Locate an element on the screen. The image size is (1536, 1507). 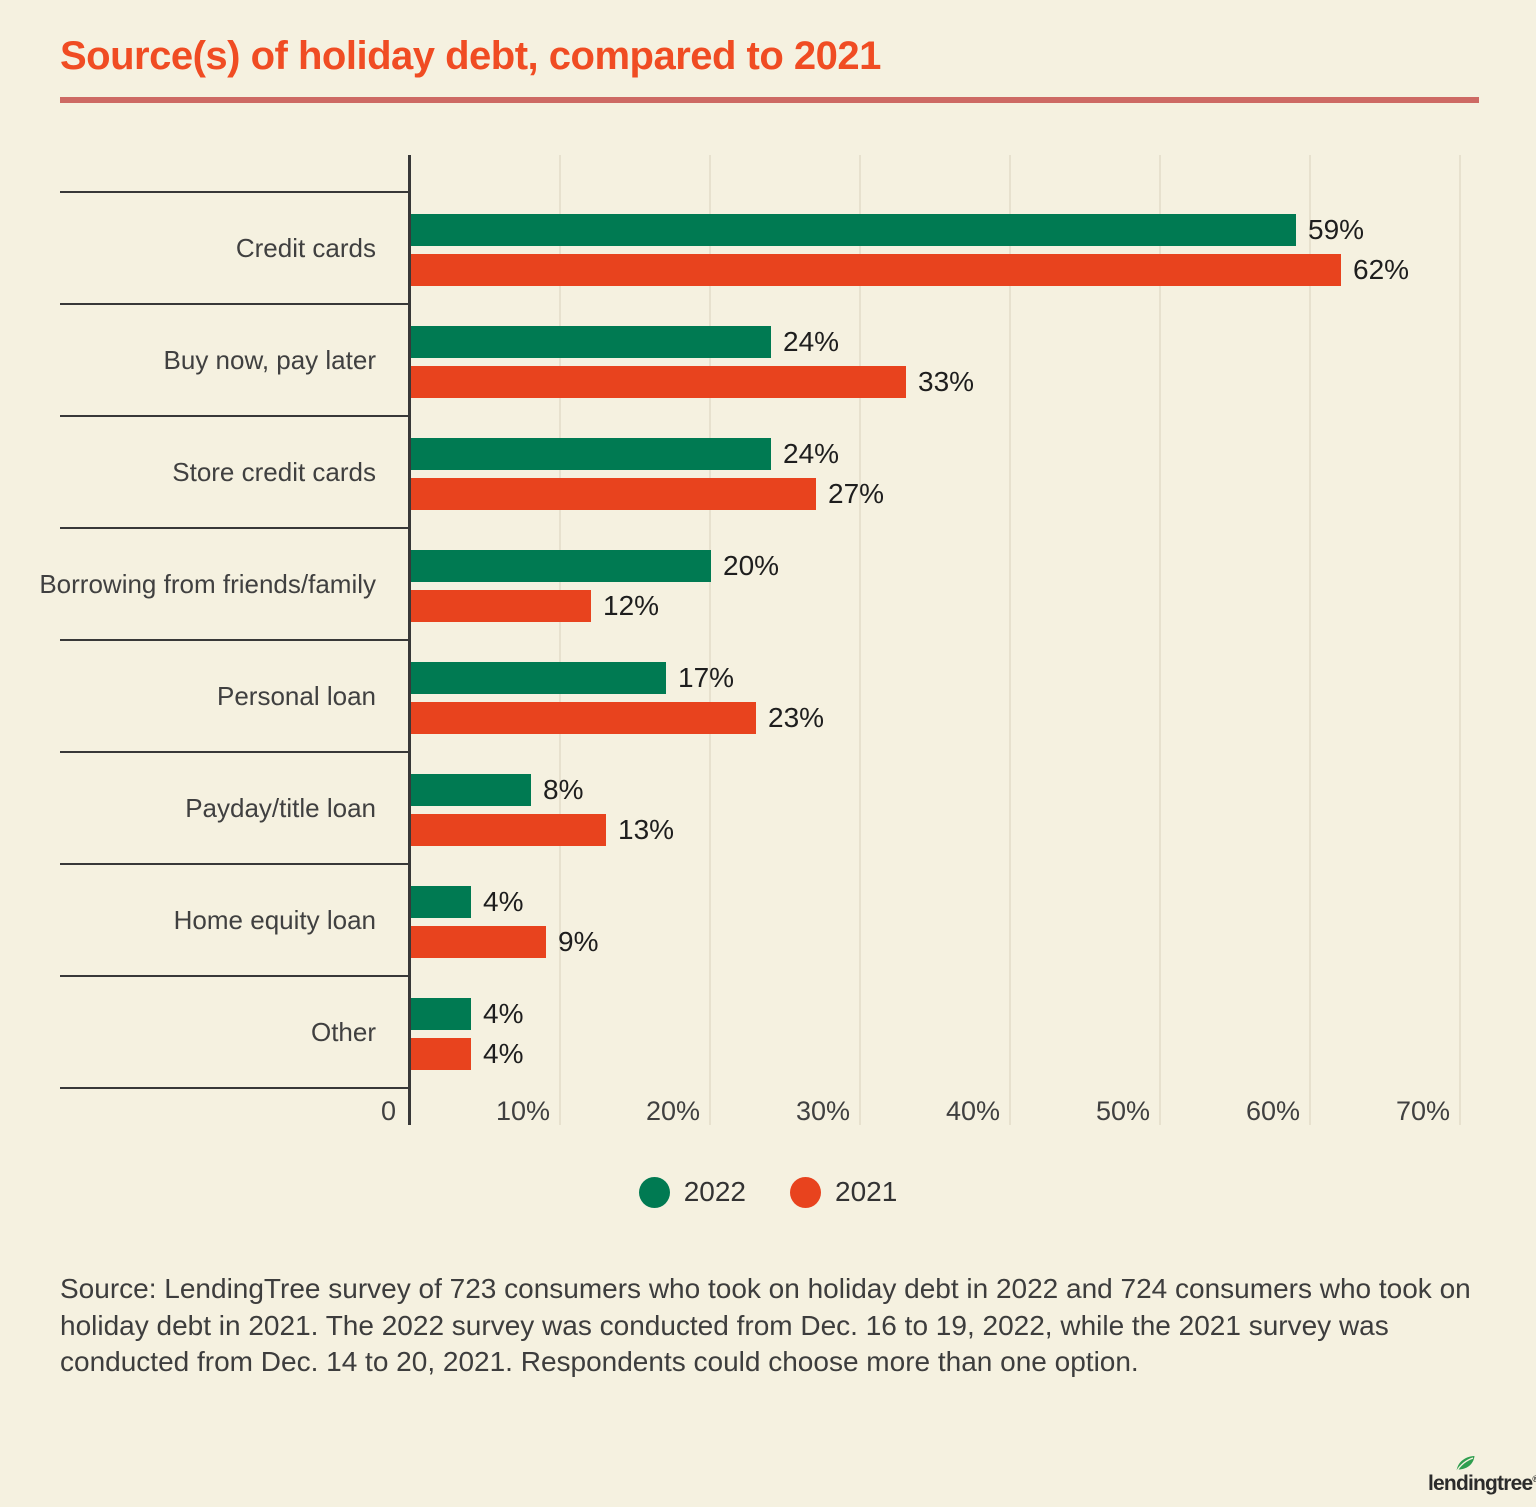
chart-legend: 2022 2021 is located at coordinates (768, 1192).